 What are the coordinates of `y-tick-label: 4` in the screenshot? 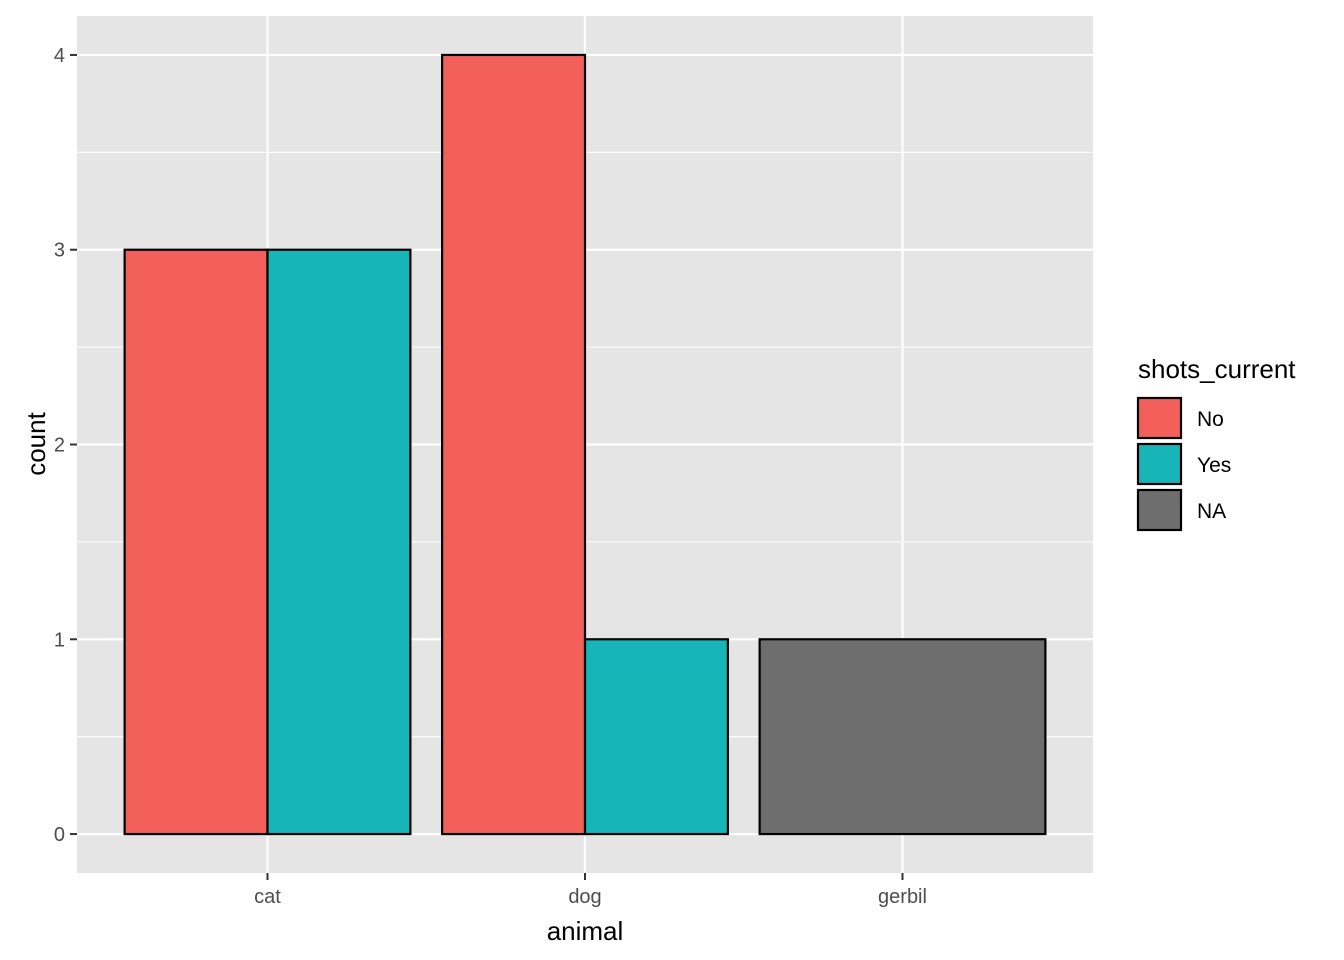 It's located at (59, 56).